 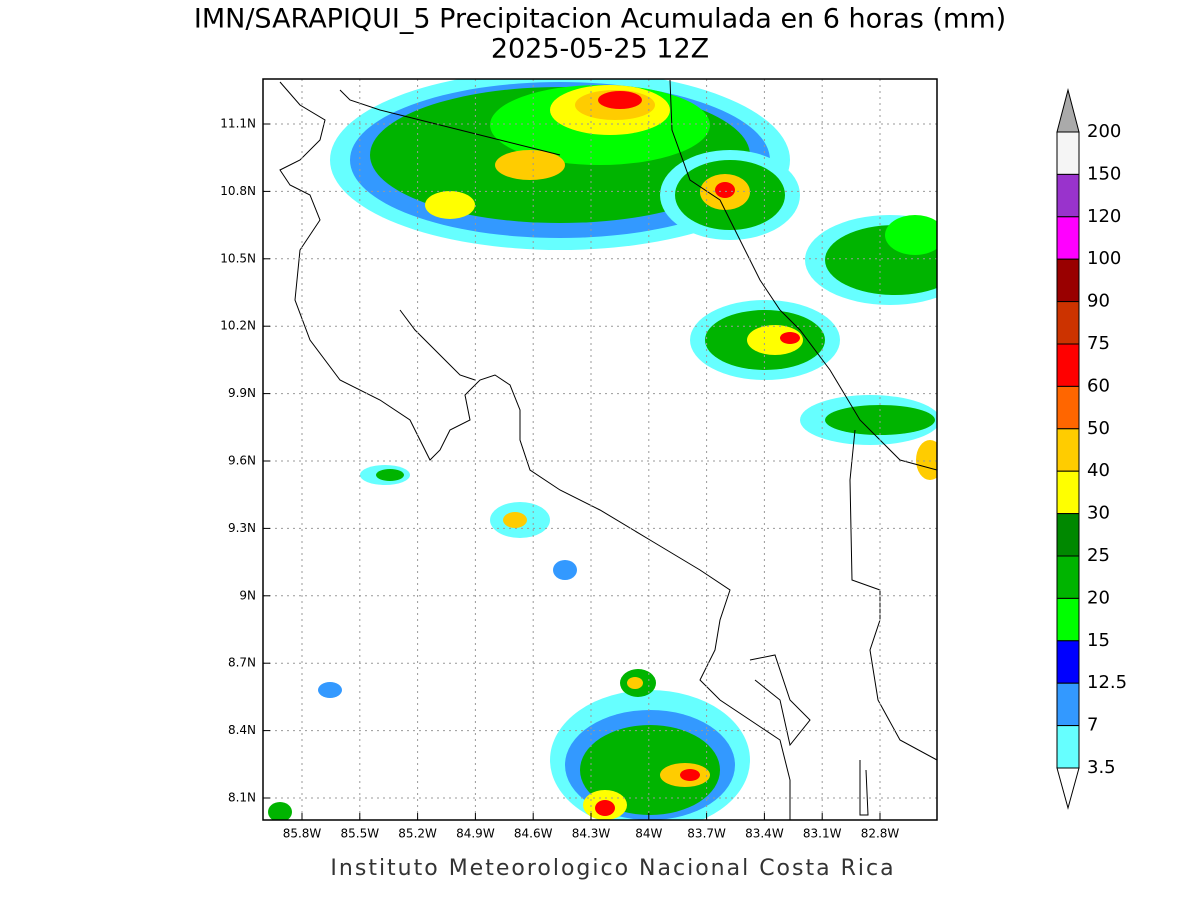 I want to click on colorbar-label: 3.5, so click(x=1101, y=767).